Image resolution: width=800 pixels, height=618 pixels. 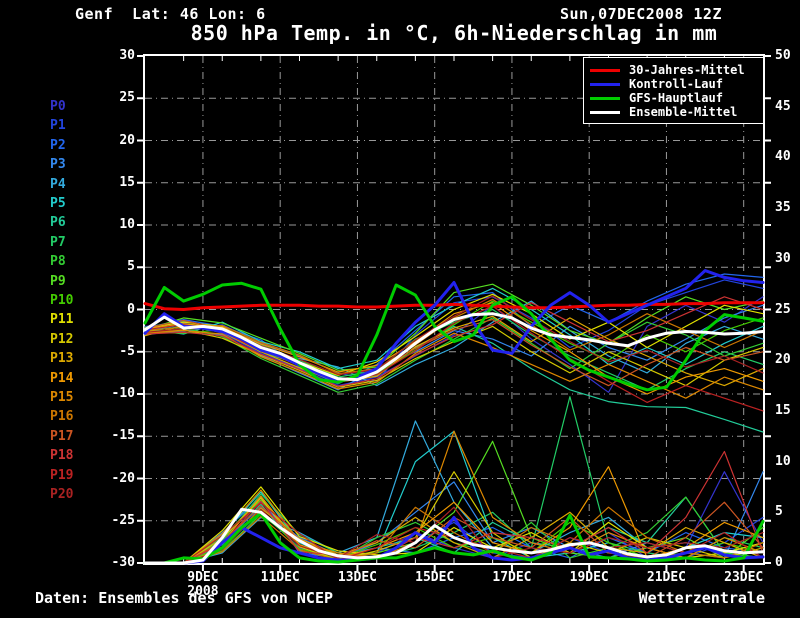 I want to click on member-precip-p16-line, so click(x=454, y=535).